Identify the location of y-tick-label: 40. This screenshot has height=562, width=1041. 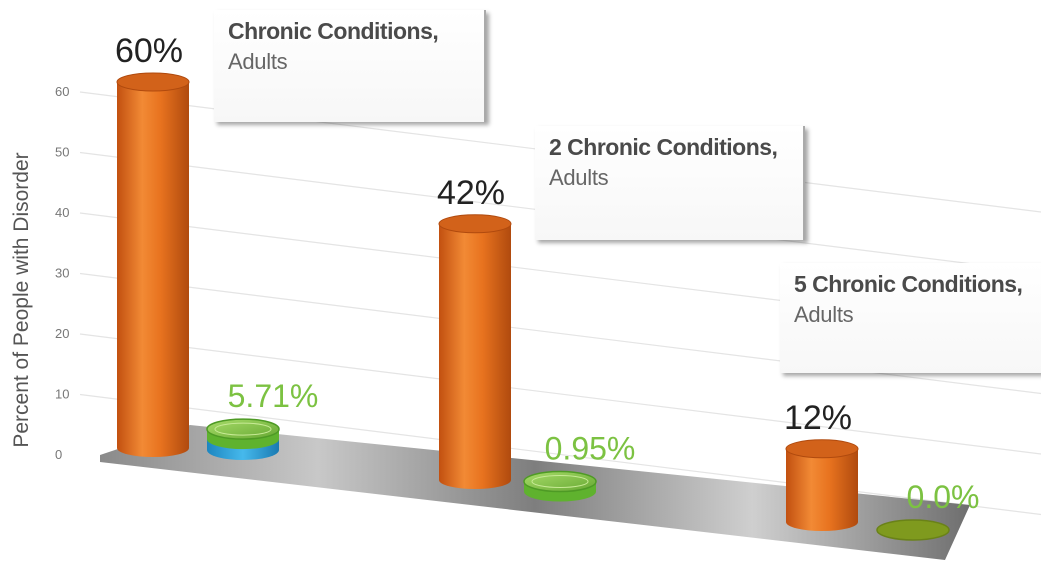
(62, 212).